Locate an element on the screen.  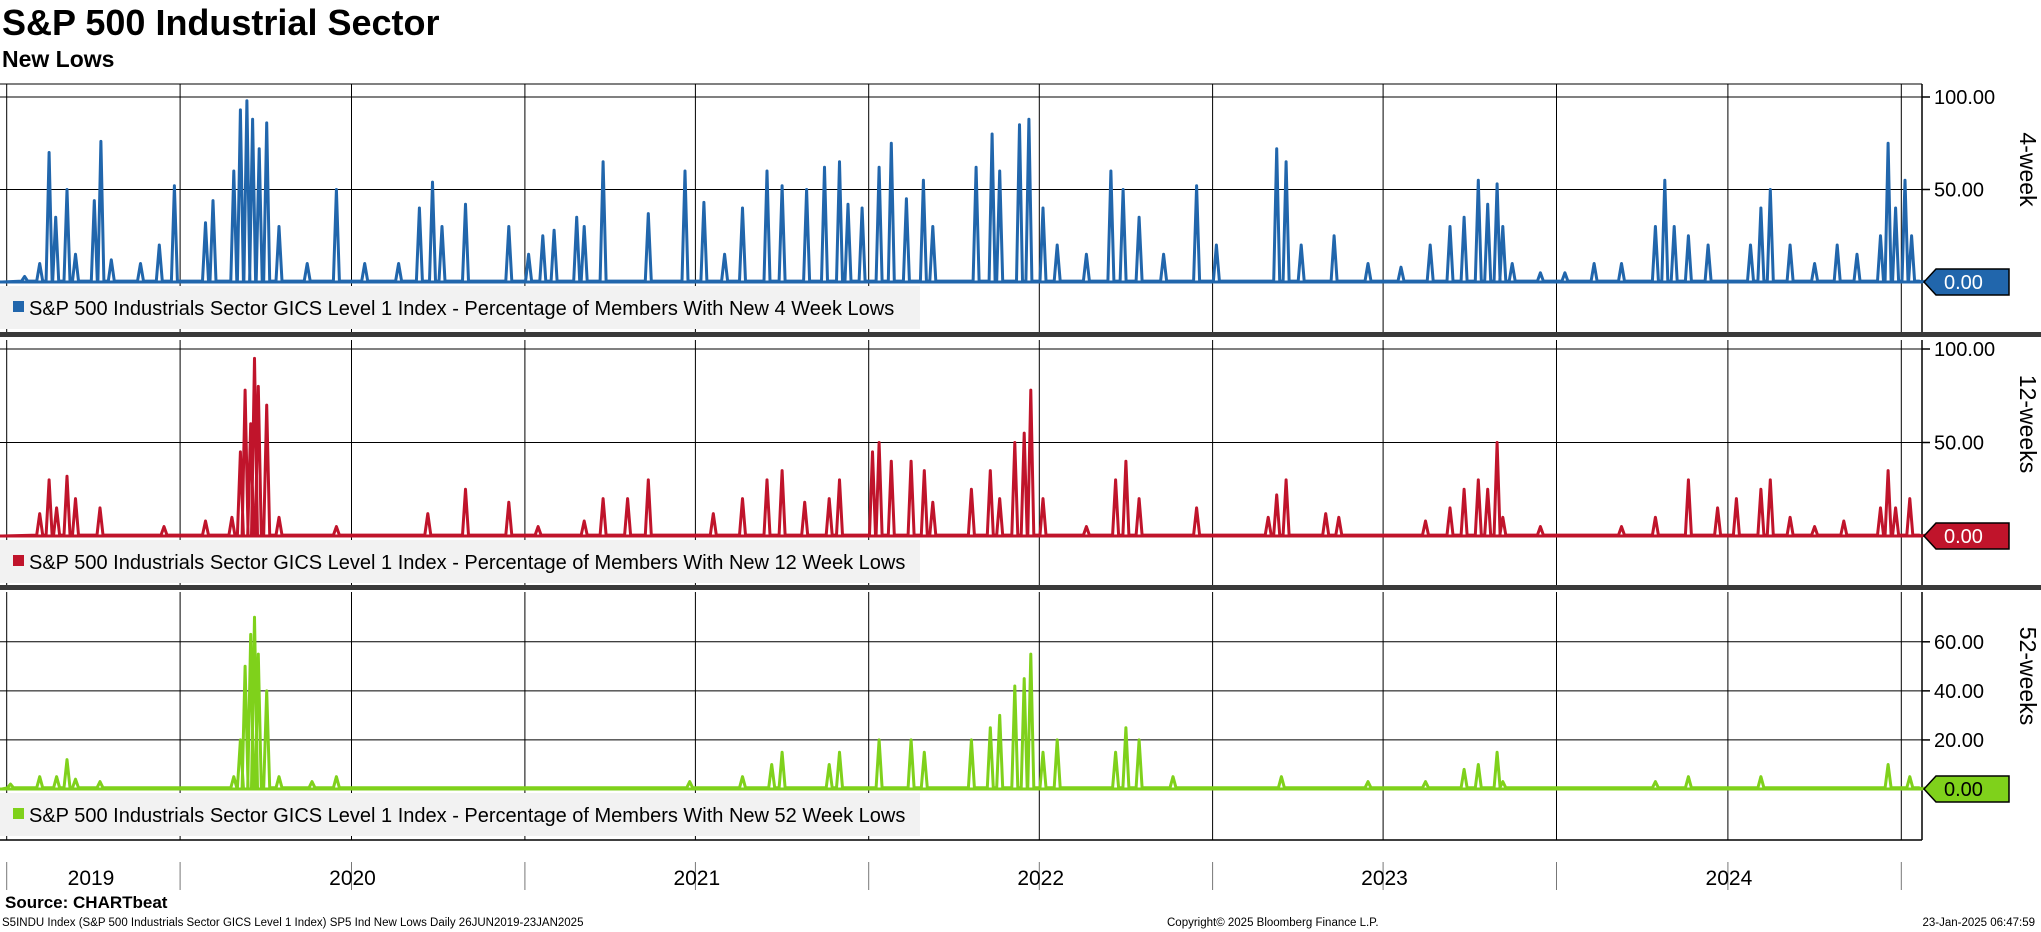
chart-subtitle: New Lows is located at coordinates (58, 59).